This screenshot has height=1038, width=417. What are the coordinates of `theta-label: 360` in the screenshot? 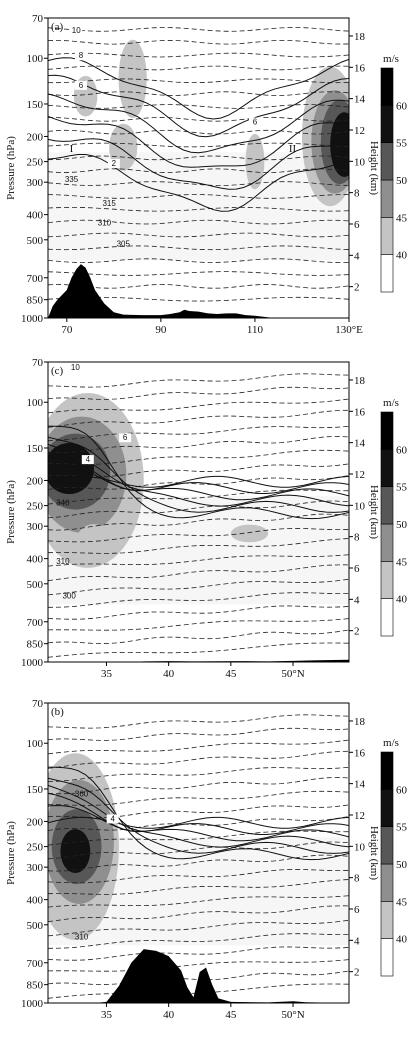 It's located at (82, 793).